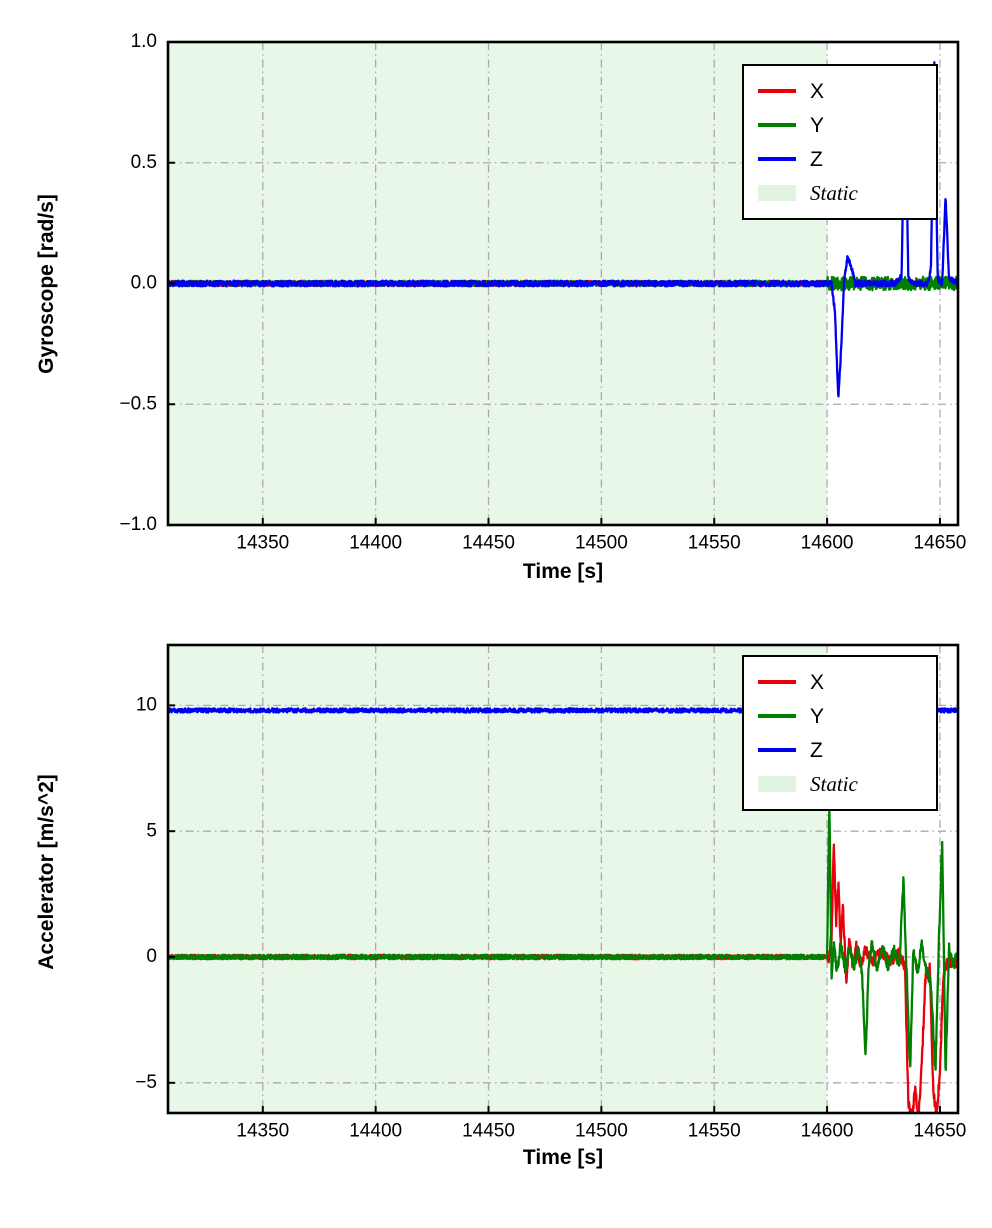 The width and height of the screenshot is (992, 1228). What do you see at coordinates (46, 872) in the screenshot?
I see `accelerator-y-axis-label: Accelerator [m/s^2]` at bounding box center [46, 872].